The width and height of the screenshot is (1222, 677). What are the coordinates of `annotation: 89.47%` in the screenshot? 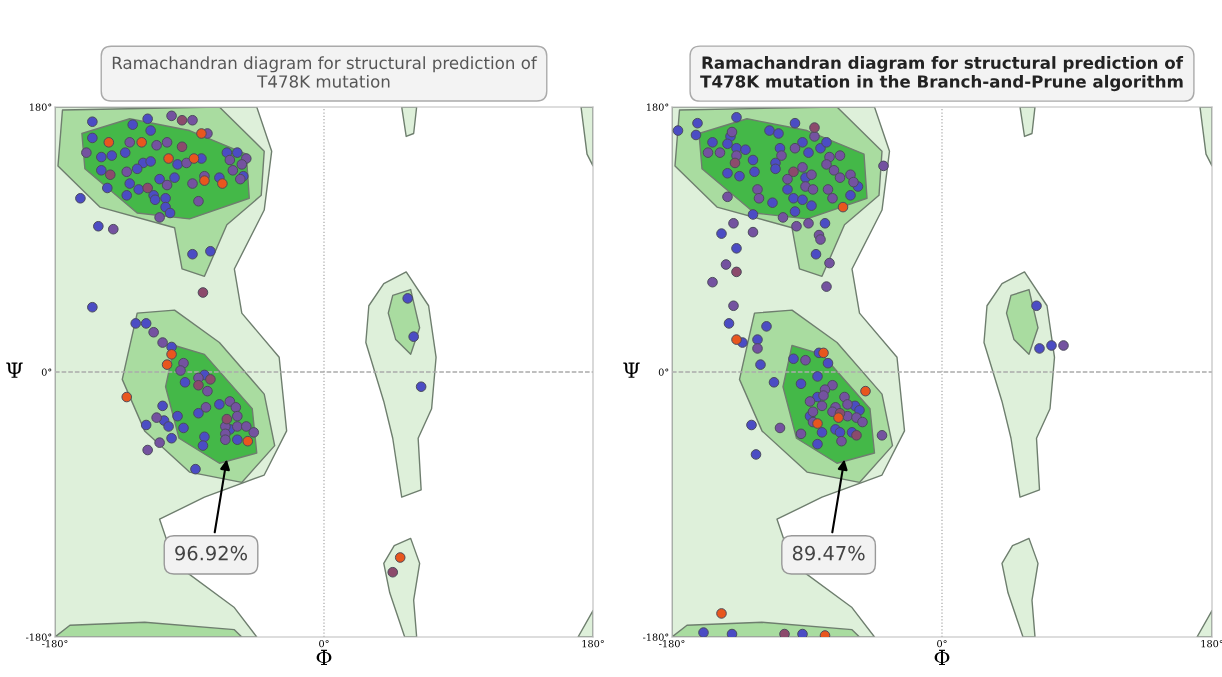 It's located at (828, 553).